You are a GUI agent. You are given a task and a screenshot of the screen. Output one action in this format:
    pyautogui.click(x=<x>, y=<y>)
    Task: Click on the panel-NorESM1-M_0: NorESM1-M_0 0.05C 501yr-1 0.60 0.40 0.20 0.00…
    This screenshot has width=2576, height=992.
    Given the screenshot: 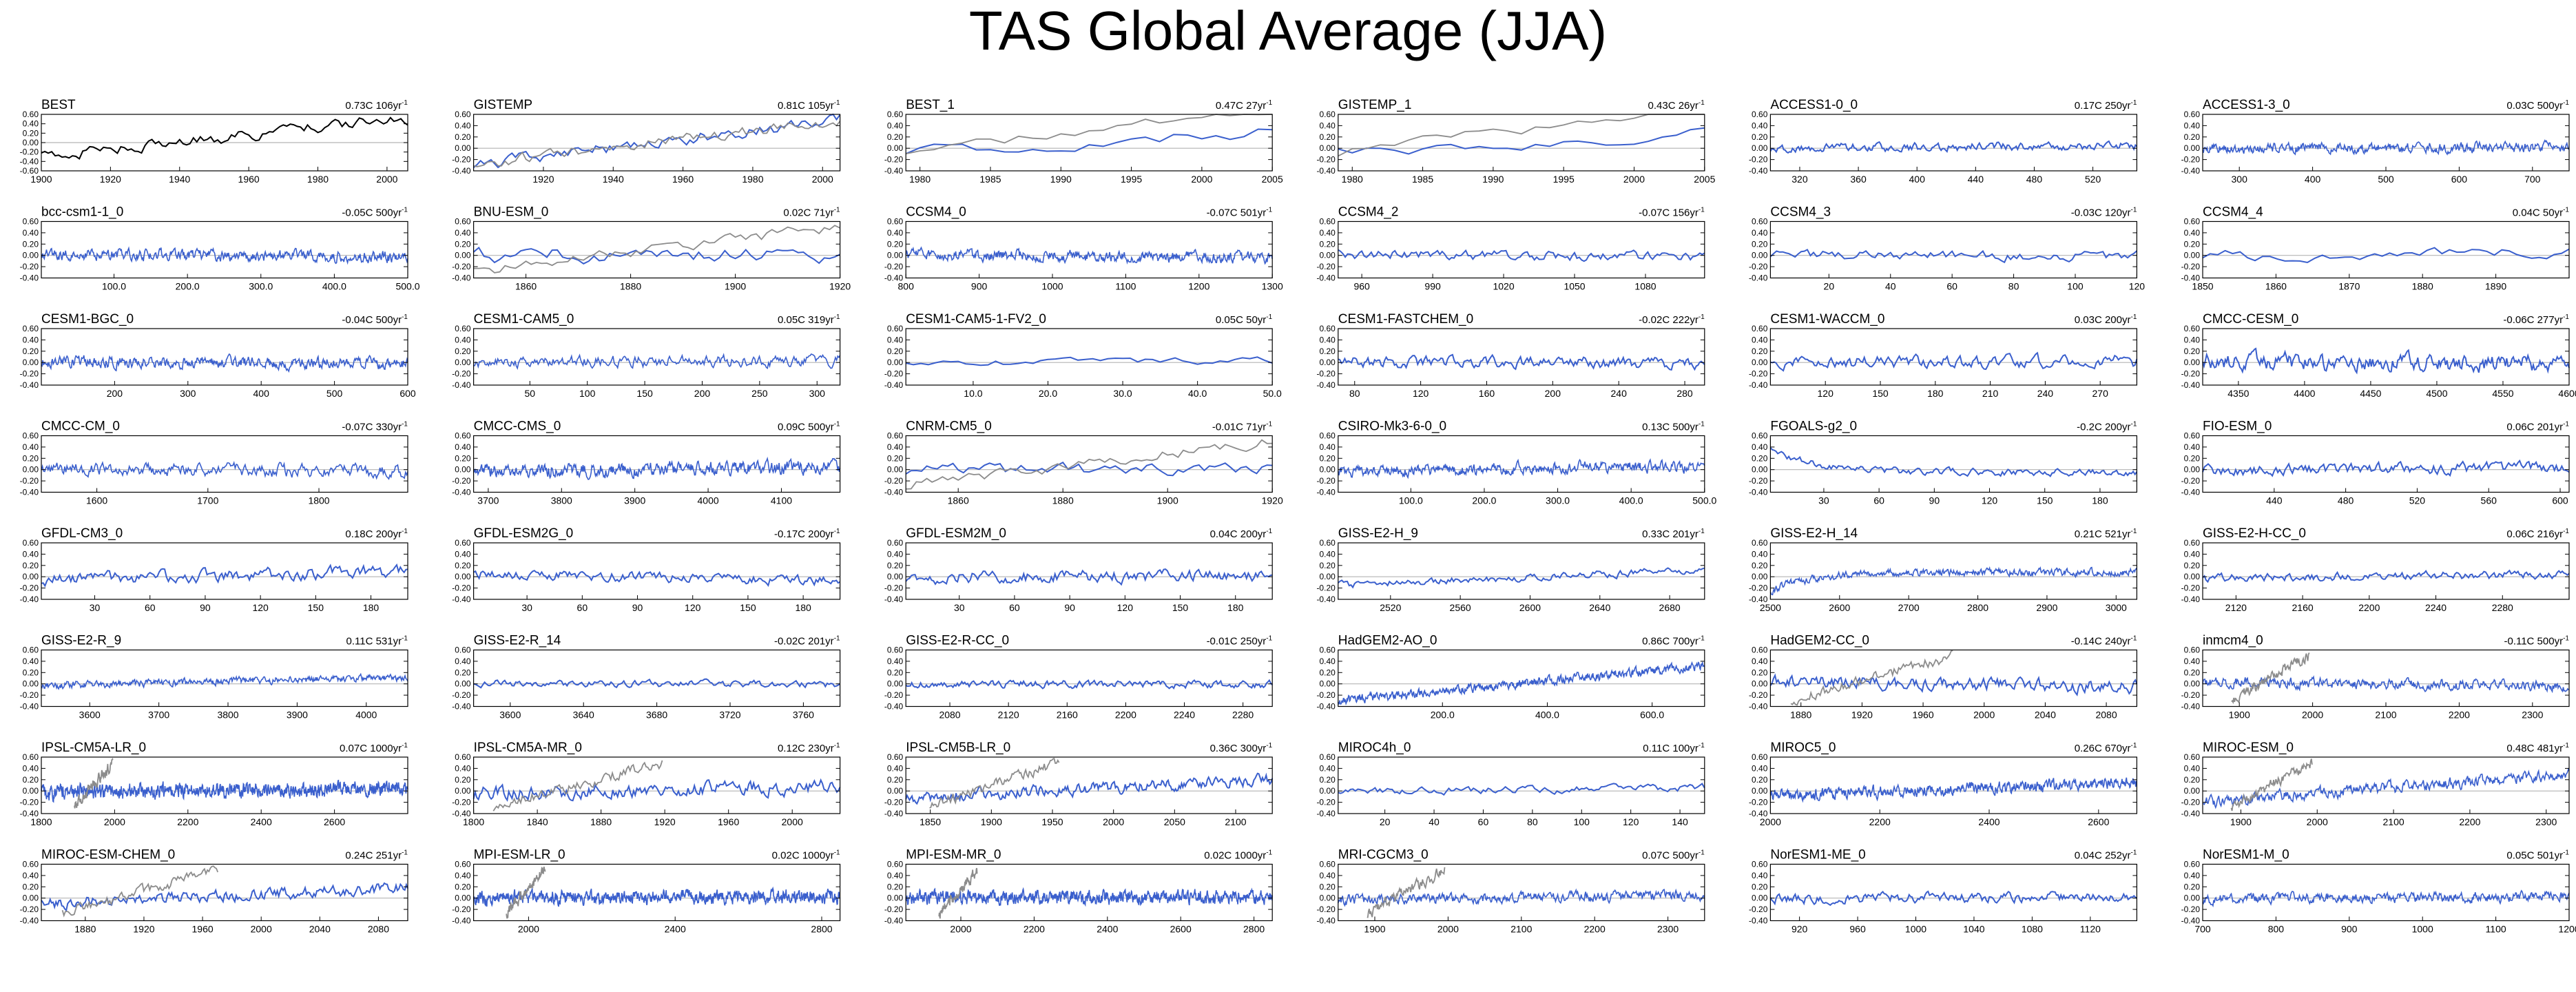 What is the action you would take?
    pyautogui.click(x=2378, y=892)
    